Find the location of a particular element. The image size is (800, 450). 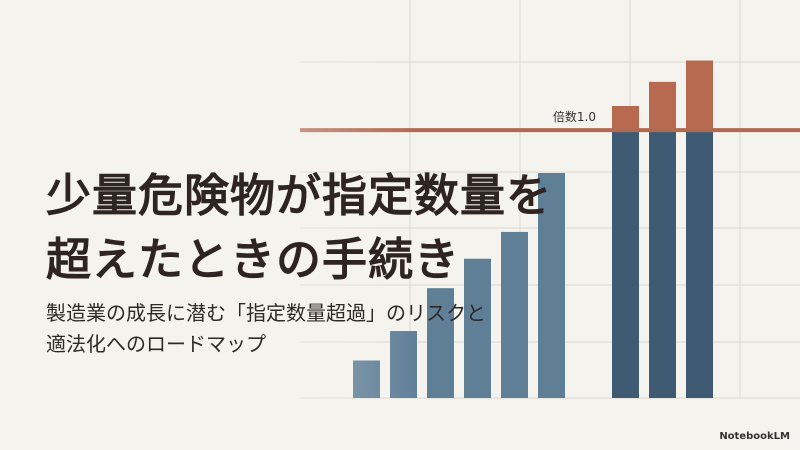

threshold-label: 倍数1.0 is located at coordinates (574, 116).